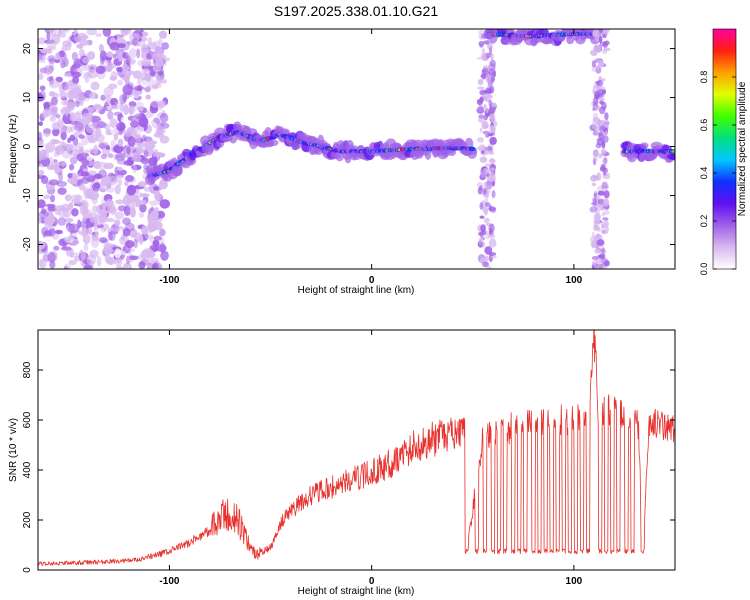  Describe the element at coordinates (356, 290) in the screenshot. I see `spectrogram-xlabel: Height of straight line (km)` at that location.